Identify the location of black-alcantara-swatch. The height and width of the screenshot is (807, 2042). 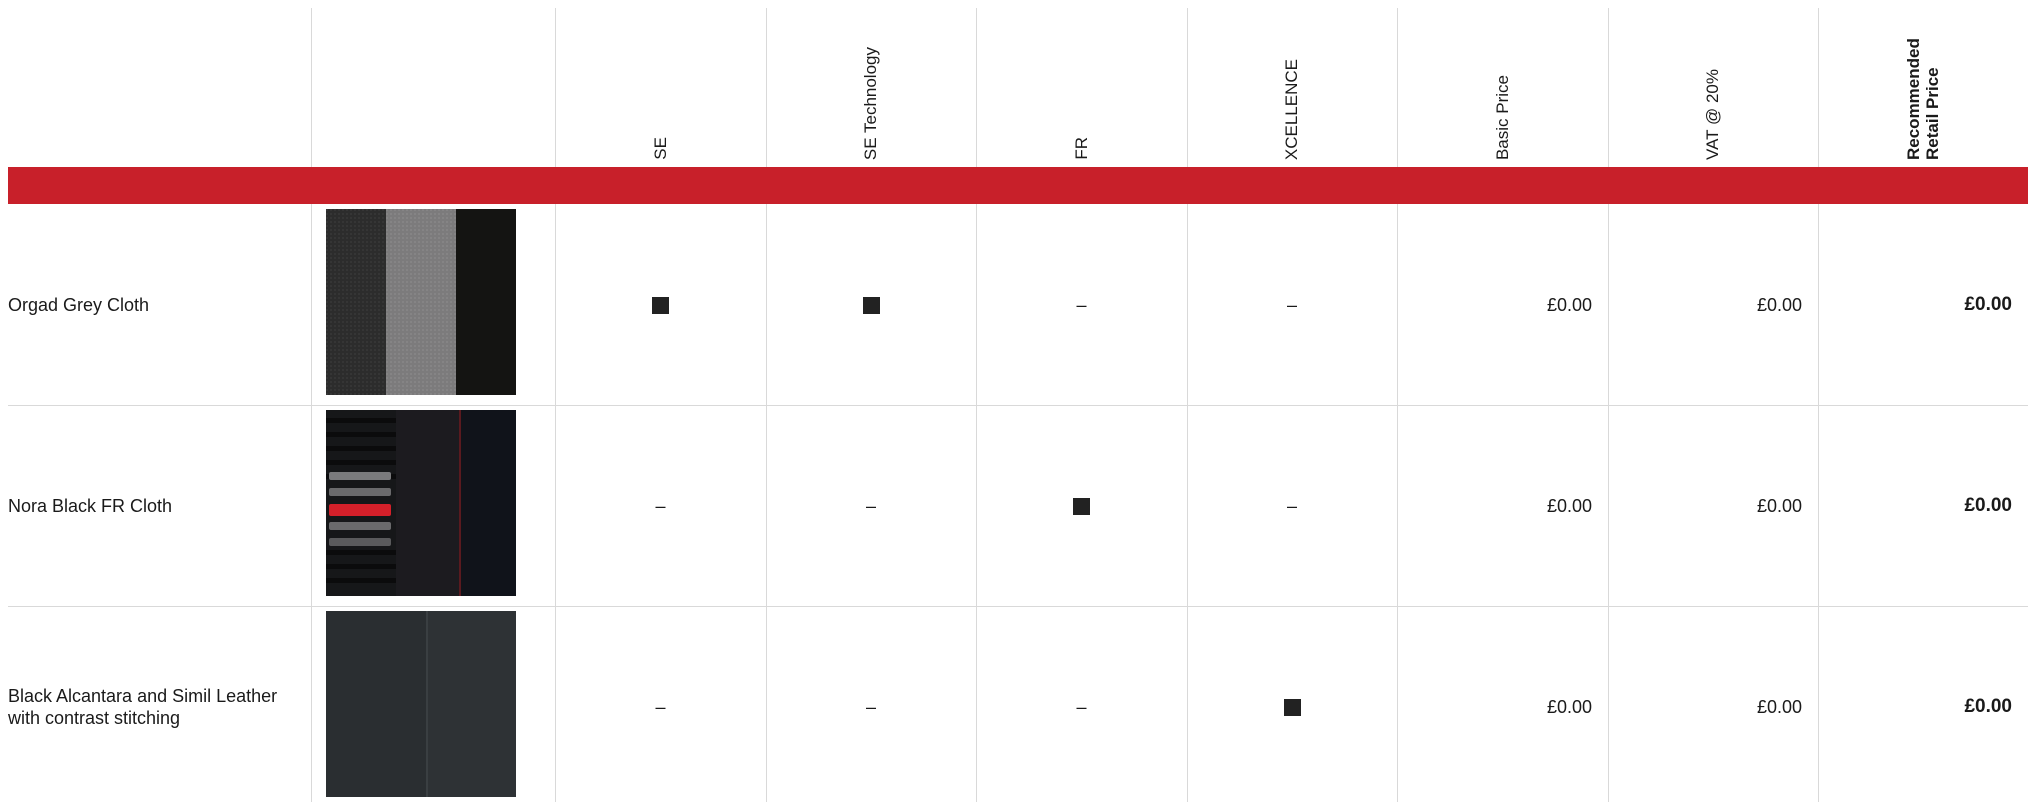
(421, 704).